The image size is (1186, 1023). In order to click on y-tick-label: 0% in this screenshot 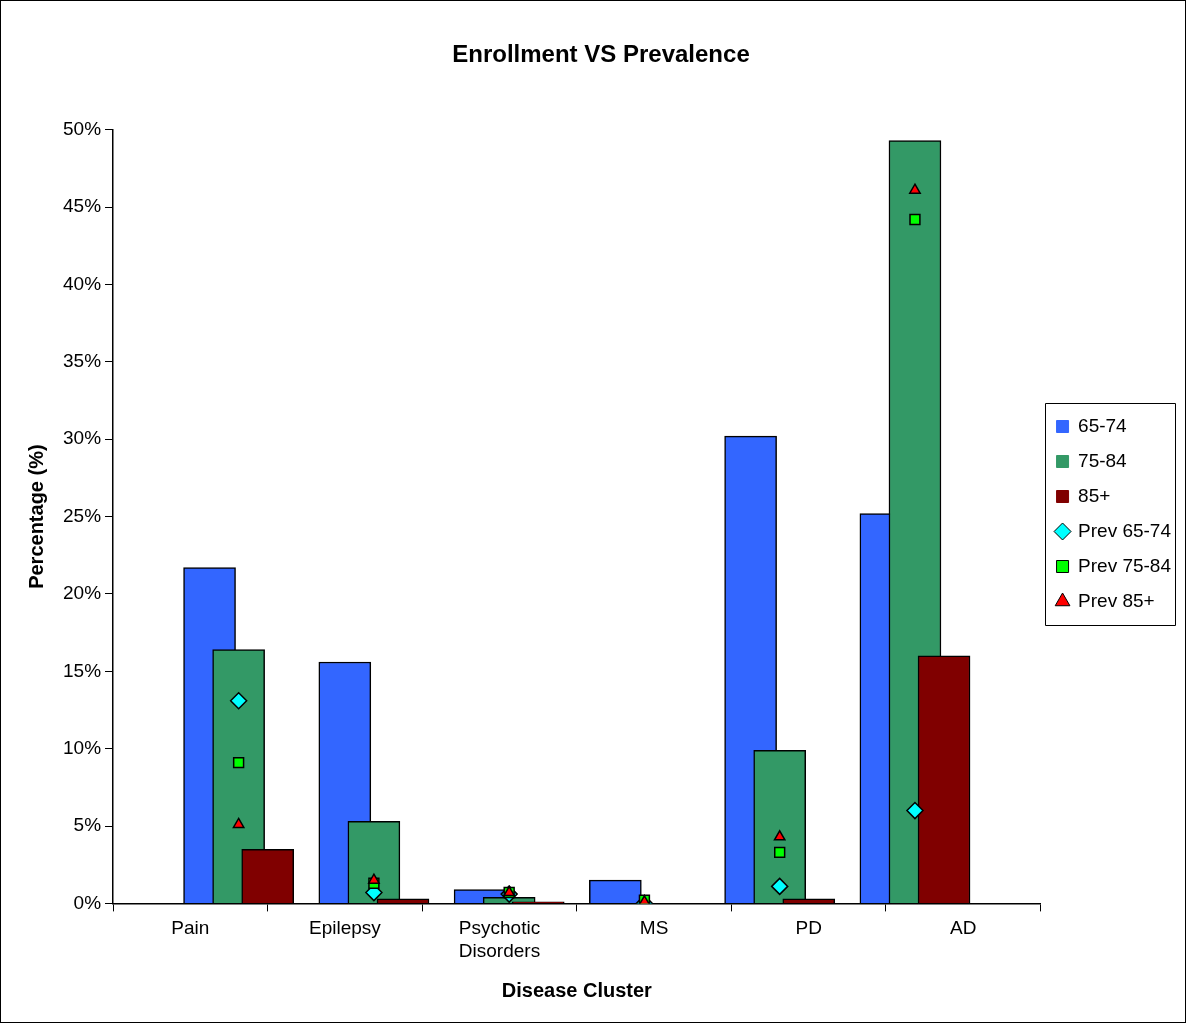, I will do `click(87, 902)`.